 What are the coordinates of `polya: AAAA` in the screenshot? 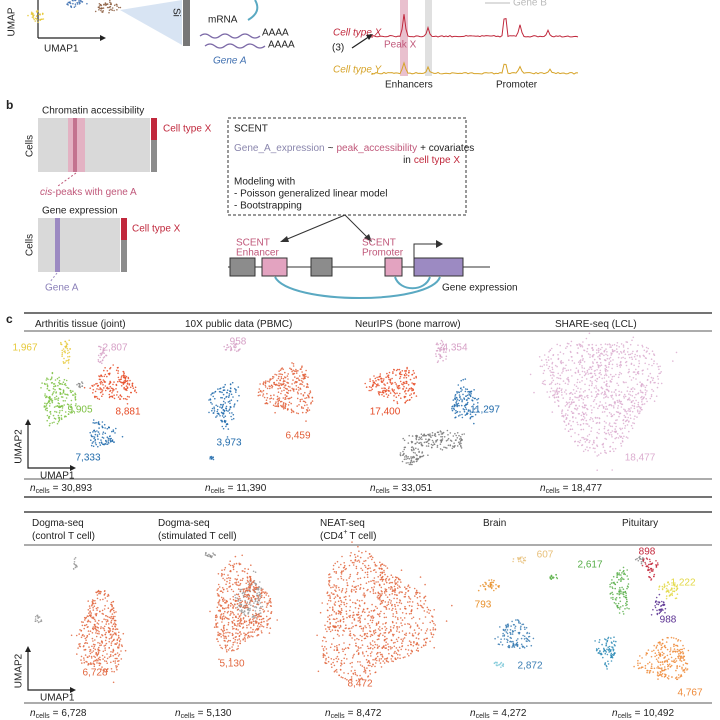 It's located at (275, 33).